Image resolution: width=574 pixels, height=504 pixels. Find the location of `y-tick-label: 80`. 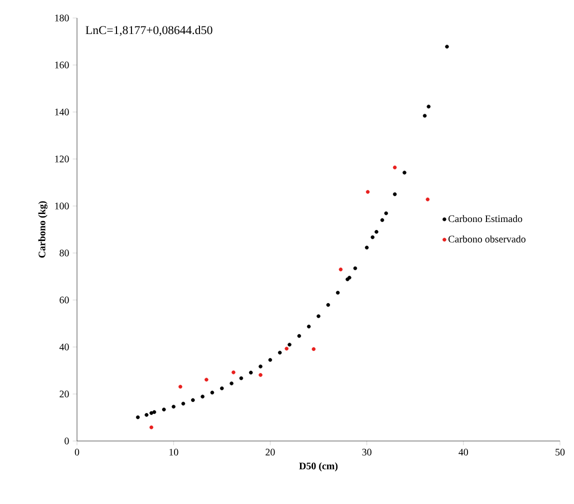

y-tick-label: 80 is located at coordinates (64, 253).